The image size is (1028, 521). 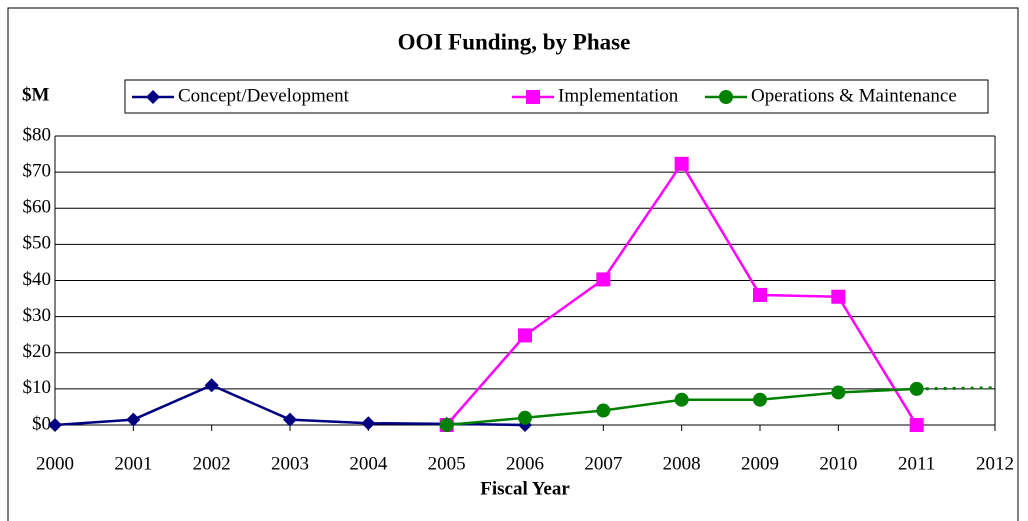 I want to click on x-tick-label: 2002, so click(x=212, y=463).